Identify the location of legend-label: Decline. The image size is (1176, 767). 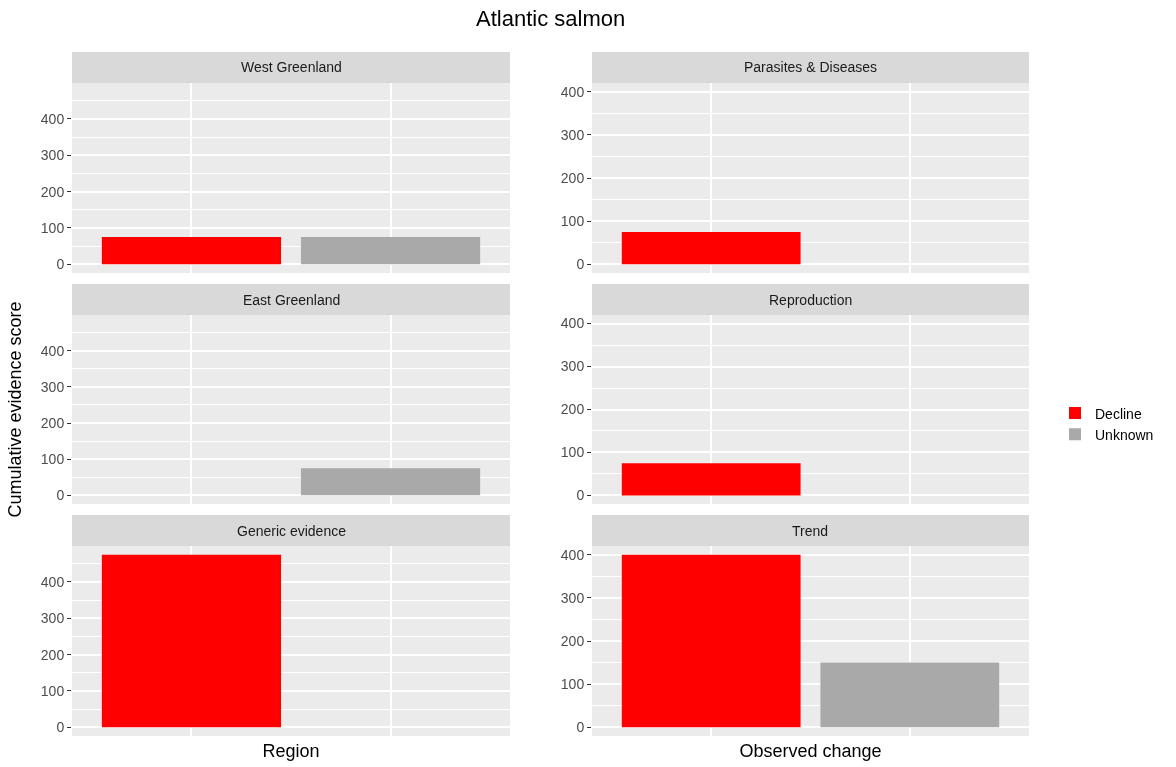
(1118, 413).